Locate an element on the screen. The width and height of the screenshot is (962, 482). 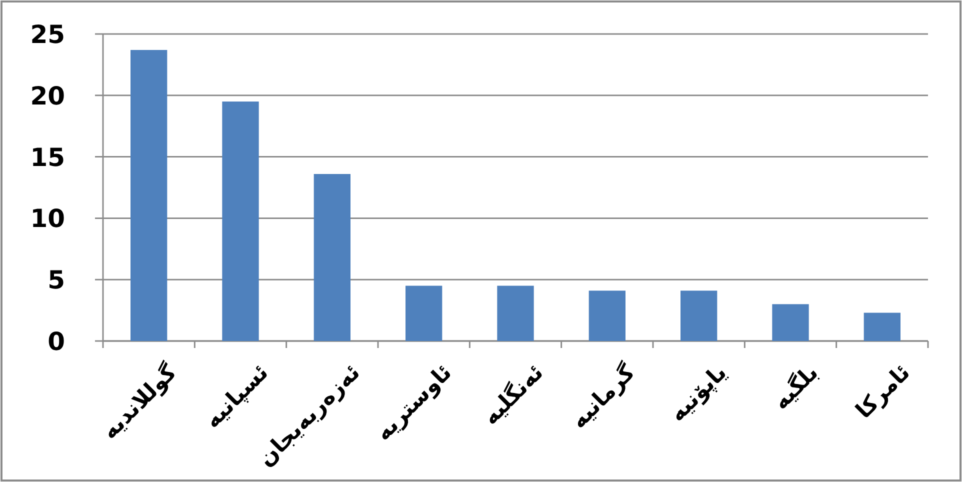
y-tick-label: 0 is located at coordinates (56, 341).